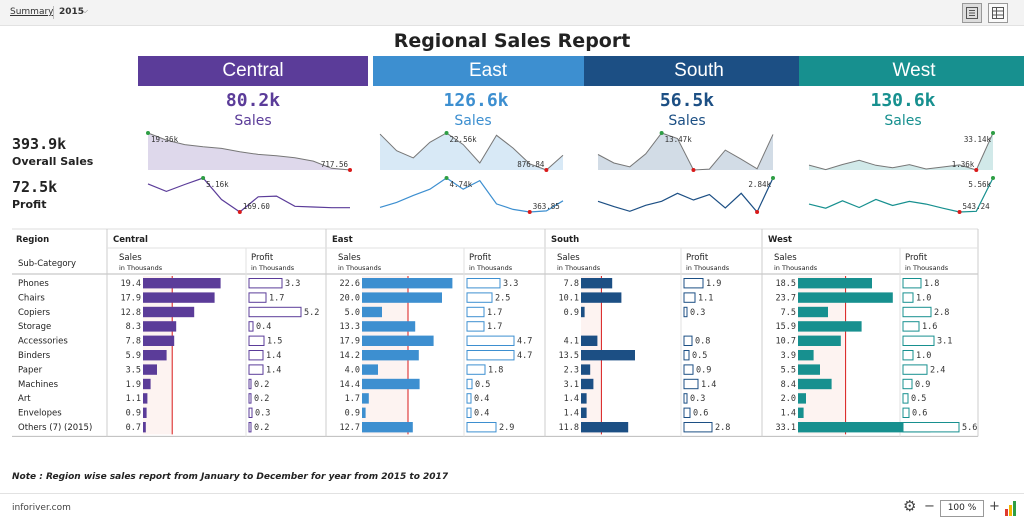 This screenshot has width=1024, height=524. What do you see at coordinates (703, 370) in the screenshot?
I see `profit-value: 0.9` at bounding box center [703, 370].